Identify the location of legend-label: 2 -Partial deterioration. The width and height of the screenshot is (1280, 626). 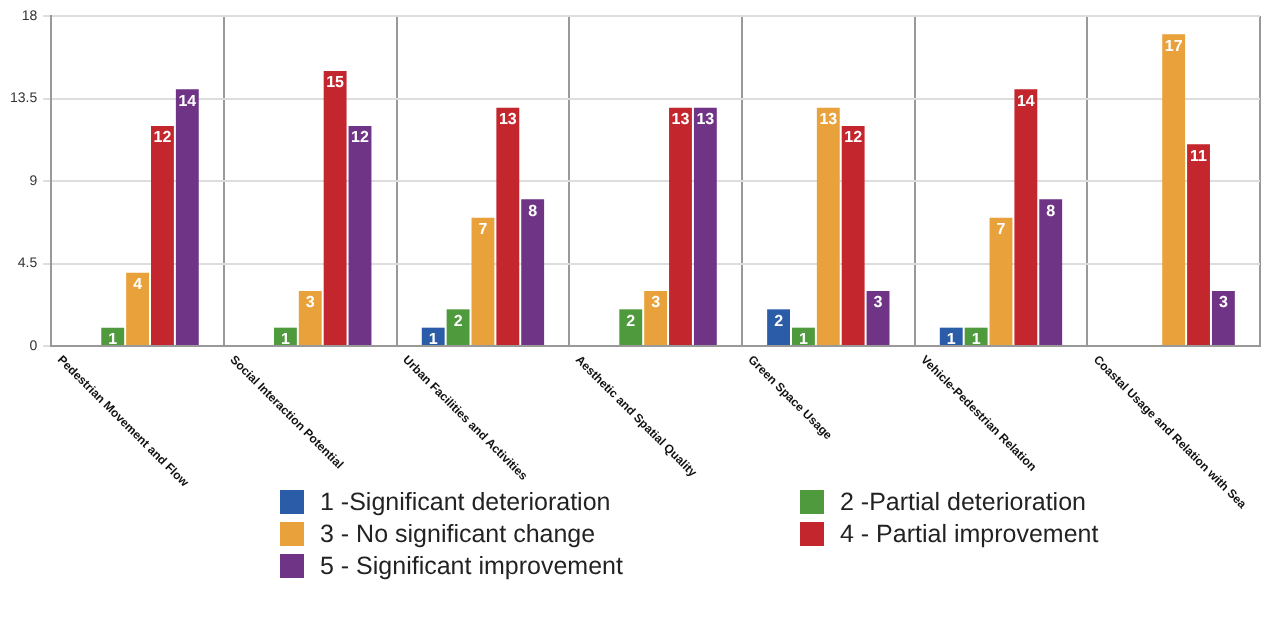
(963, 502).